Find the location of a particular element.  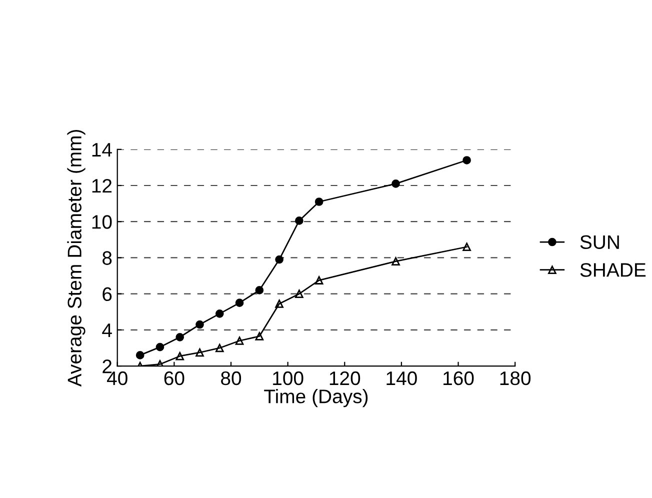

y-tick-label: 14 is located at coordinates (102, 149).